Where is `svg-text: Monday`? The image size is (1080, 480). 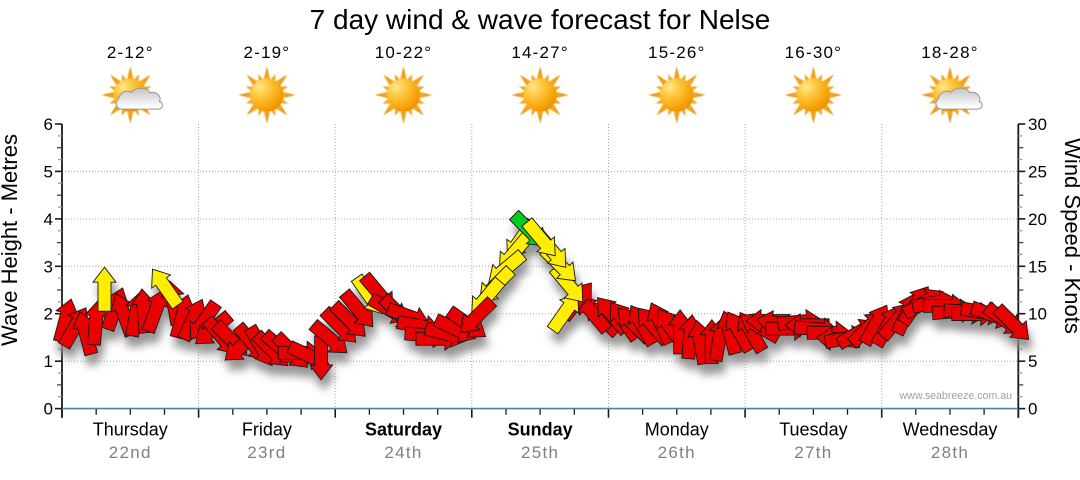
svg-text: Monday is located at coordinates (677, 430).